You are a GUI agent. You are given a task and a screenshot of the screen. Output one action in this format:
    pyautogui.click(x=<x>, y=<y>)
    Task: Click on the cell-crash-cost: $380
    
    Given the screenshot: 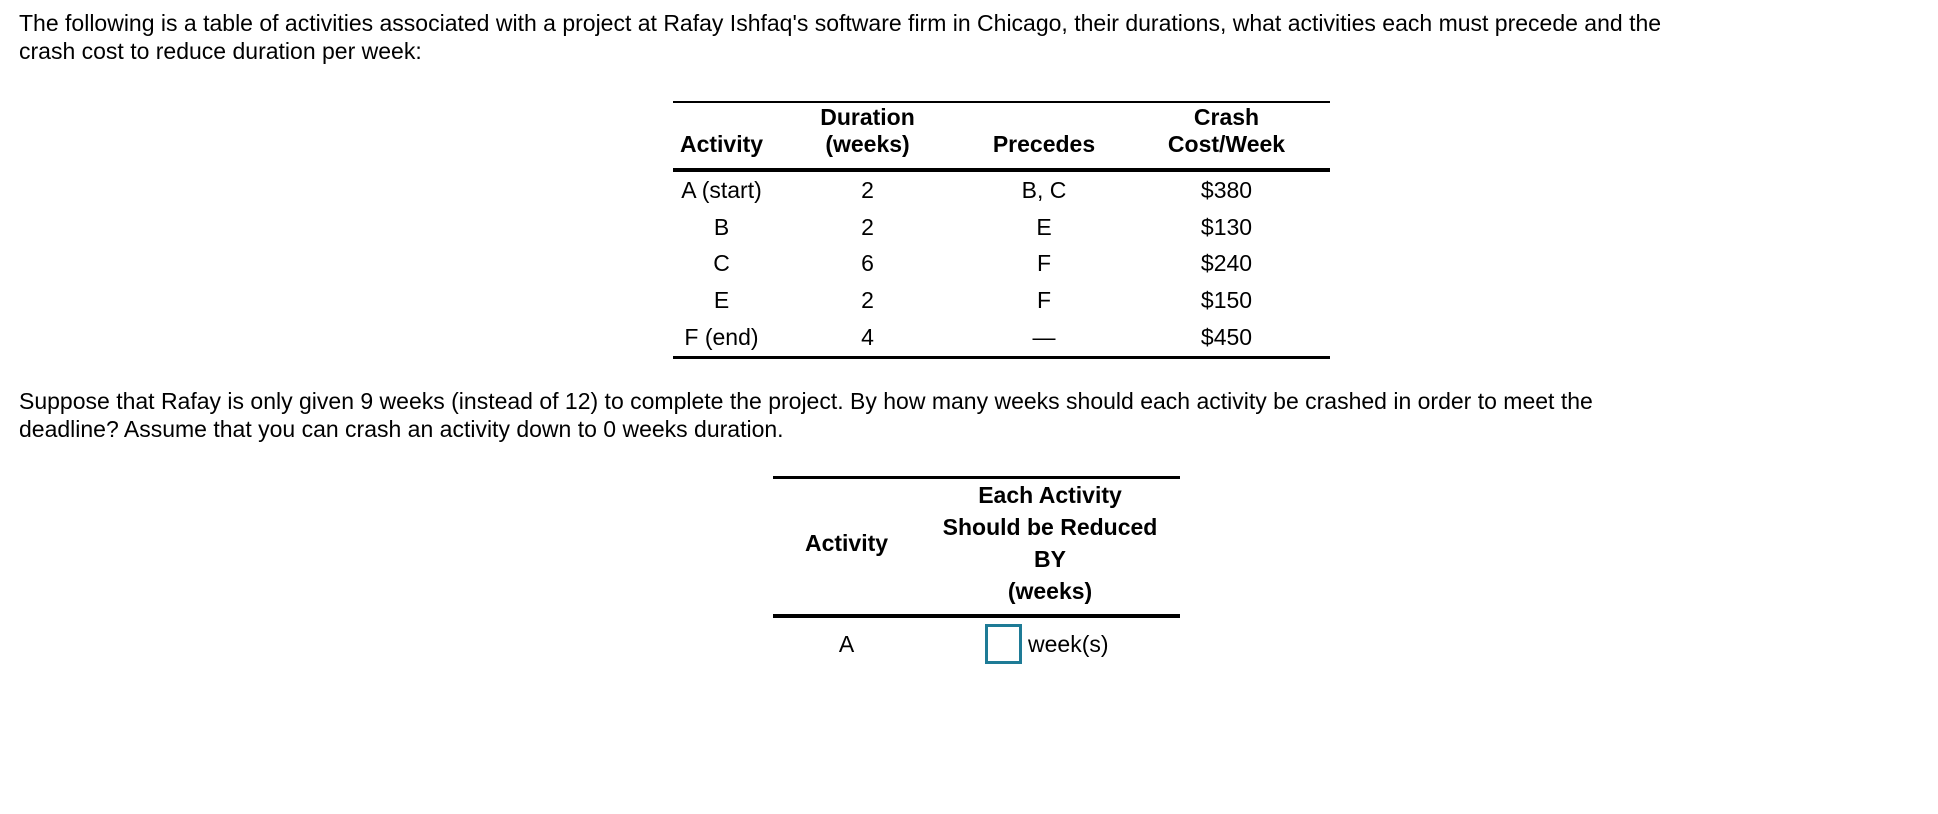 What is the action you would take?
    pyautogui.click(x=1226, y=189)
    